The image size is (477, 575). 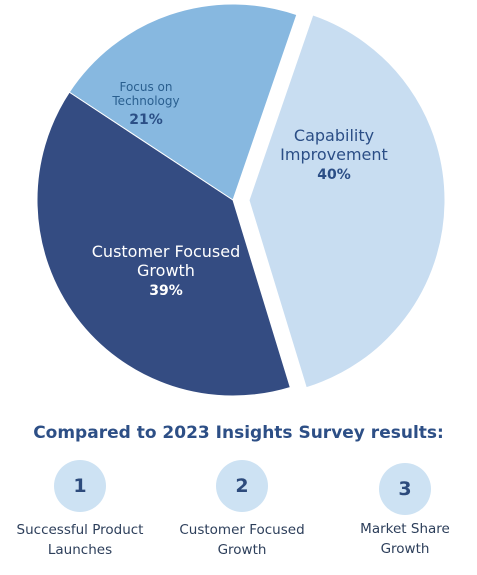 I want to click on rank-item-1: 1 Successful Product Launches, so click(x=82, y=510).